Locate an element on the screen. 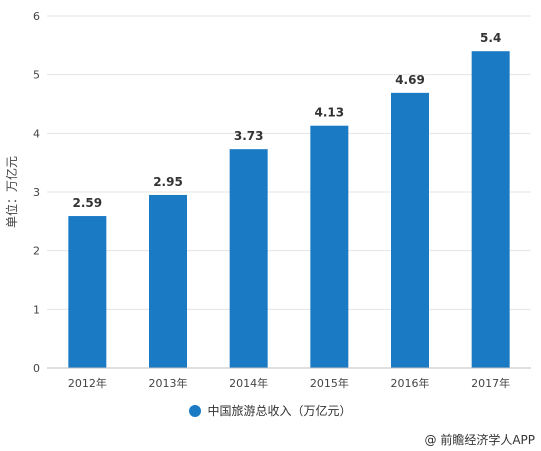 This screenshot has width=541, height=451. y-tick-label: 5 is located at coordinates (36, 75).